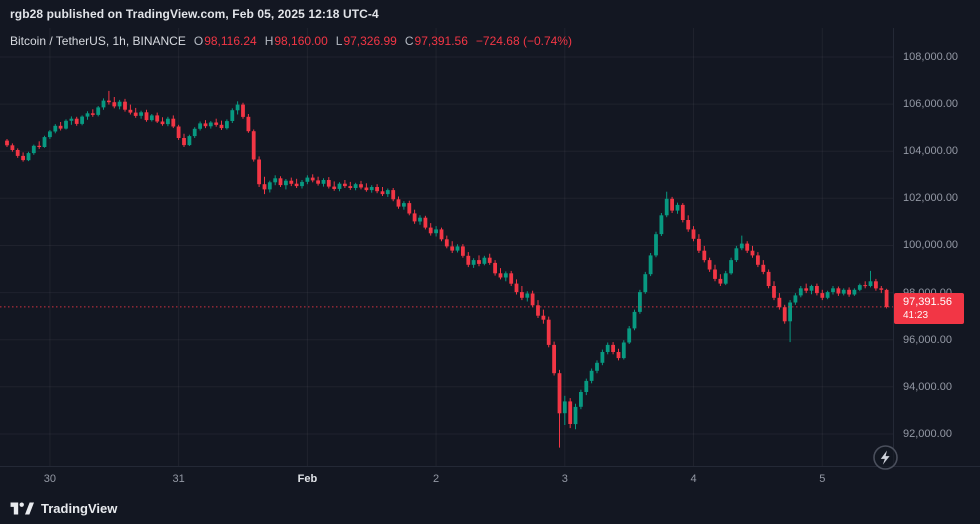 The height and width of the screenshot is (524, 980). Describe the element at coordinates (22, 508) in the screenshot. I see `tradingview-logo-icon` at that location.